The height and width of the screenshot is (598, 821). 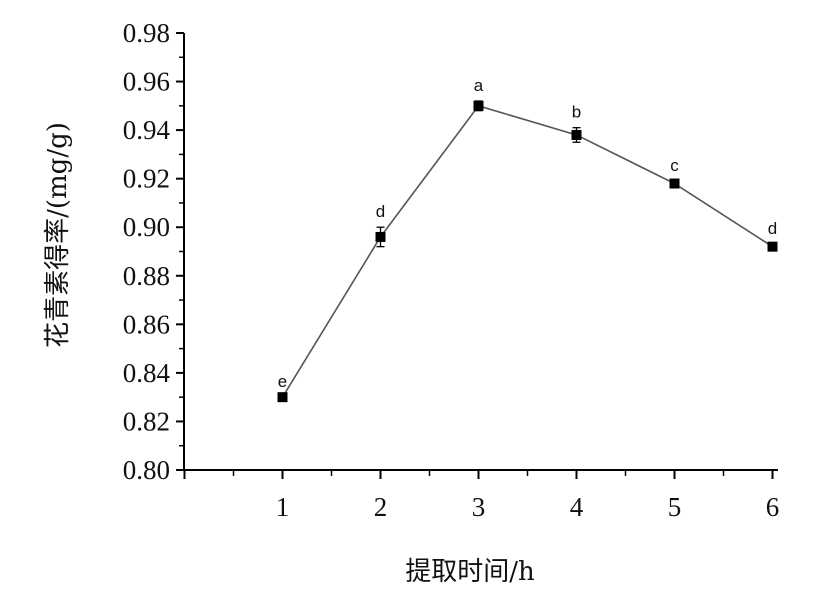 I want to click on y-tick-label: 0.84, so click(x=147, y=373).